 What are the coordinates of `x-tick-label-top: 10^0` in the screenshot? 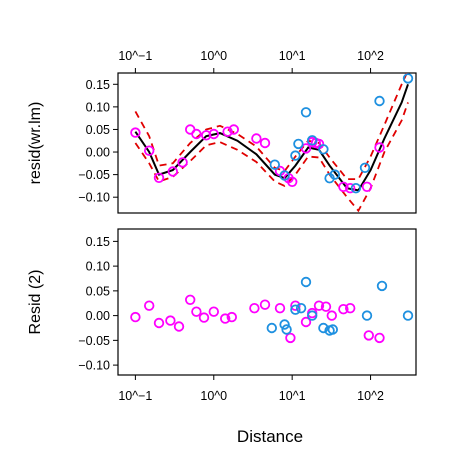 It's located at (213, 56).